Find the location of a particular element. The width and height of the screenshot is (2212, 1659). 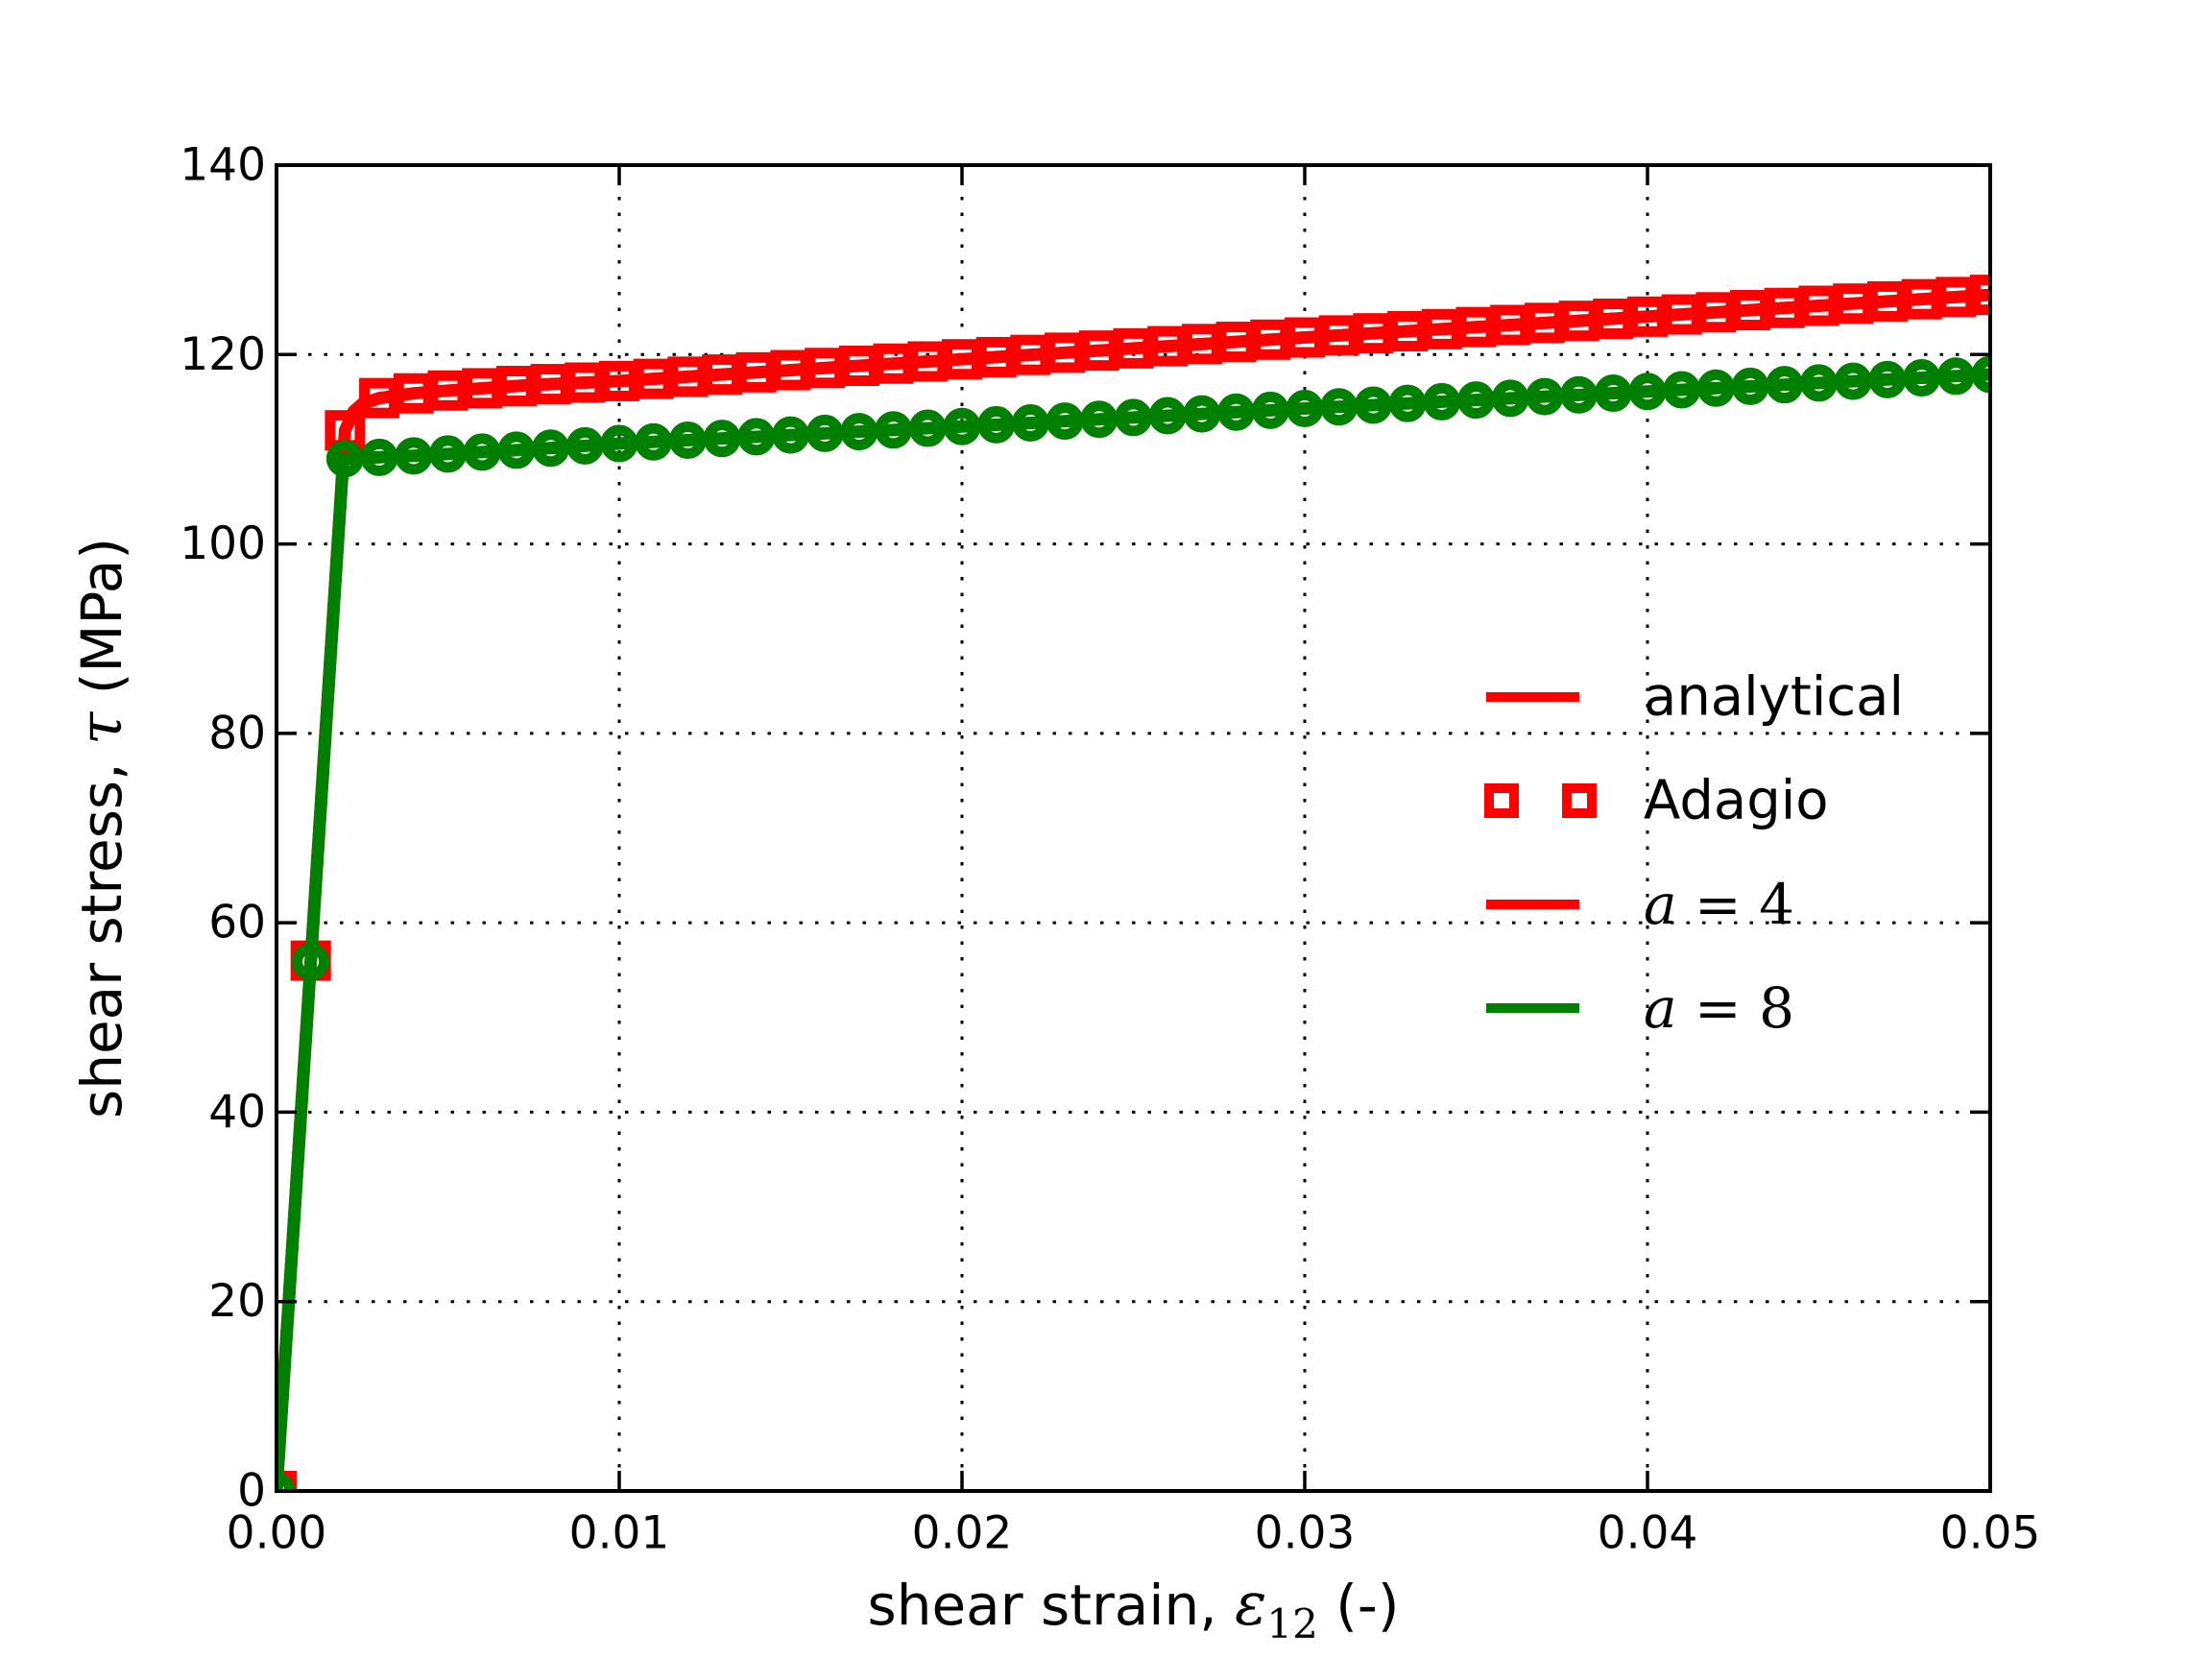

x-tick-label: 0.05 is located at coordinates (1990, 1532).